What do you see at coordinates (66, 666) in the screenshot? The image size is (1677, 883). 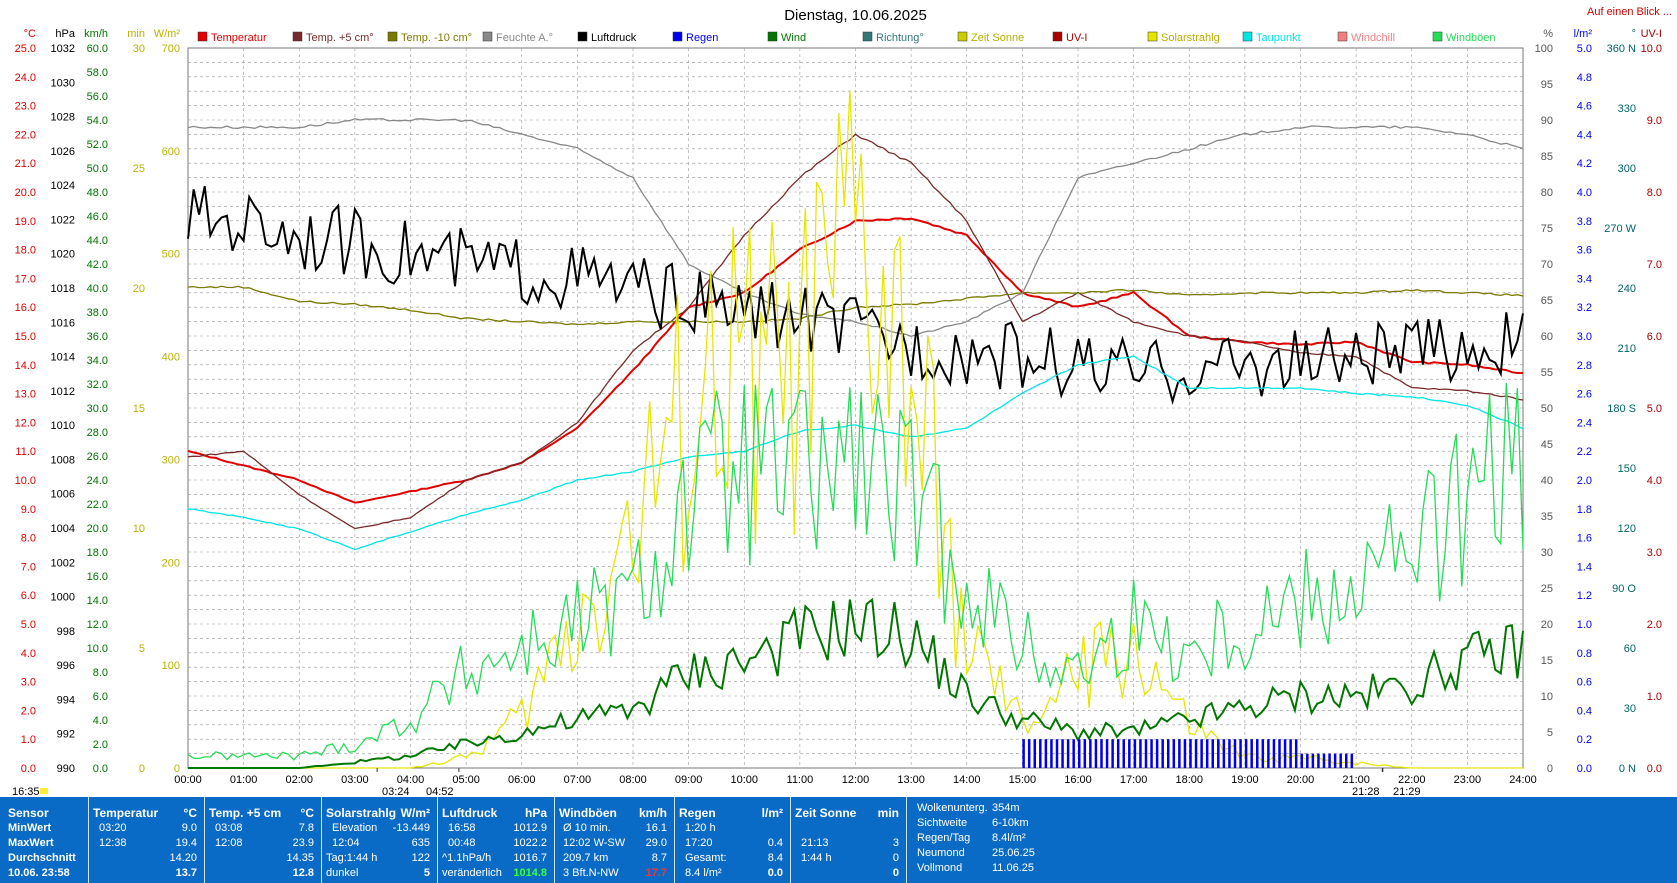 I see `axis-tick-left: 996` at bounding box center [66, 666].